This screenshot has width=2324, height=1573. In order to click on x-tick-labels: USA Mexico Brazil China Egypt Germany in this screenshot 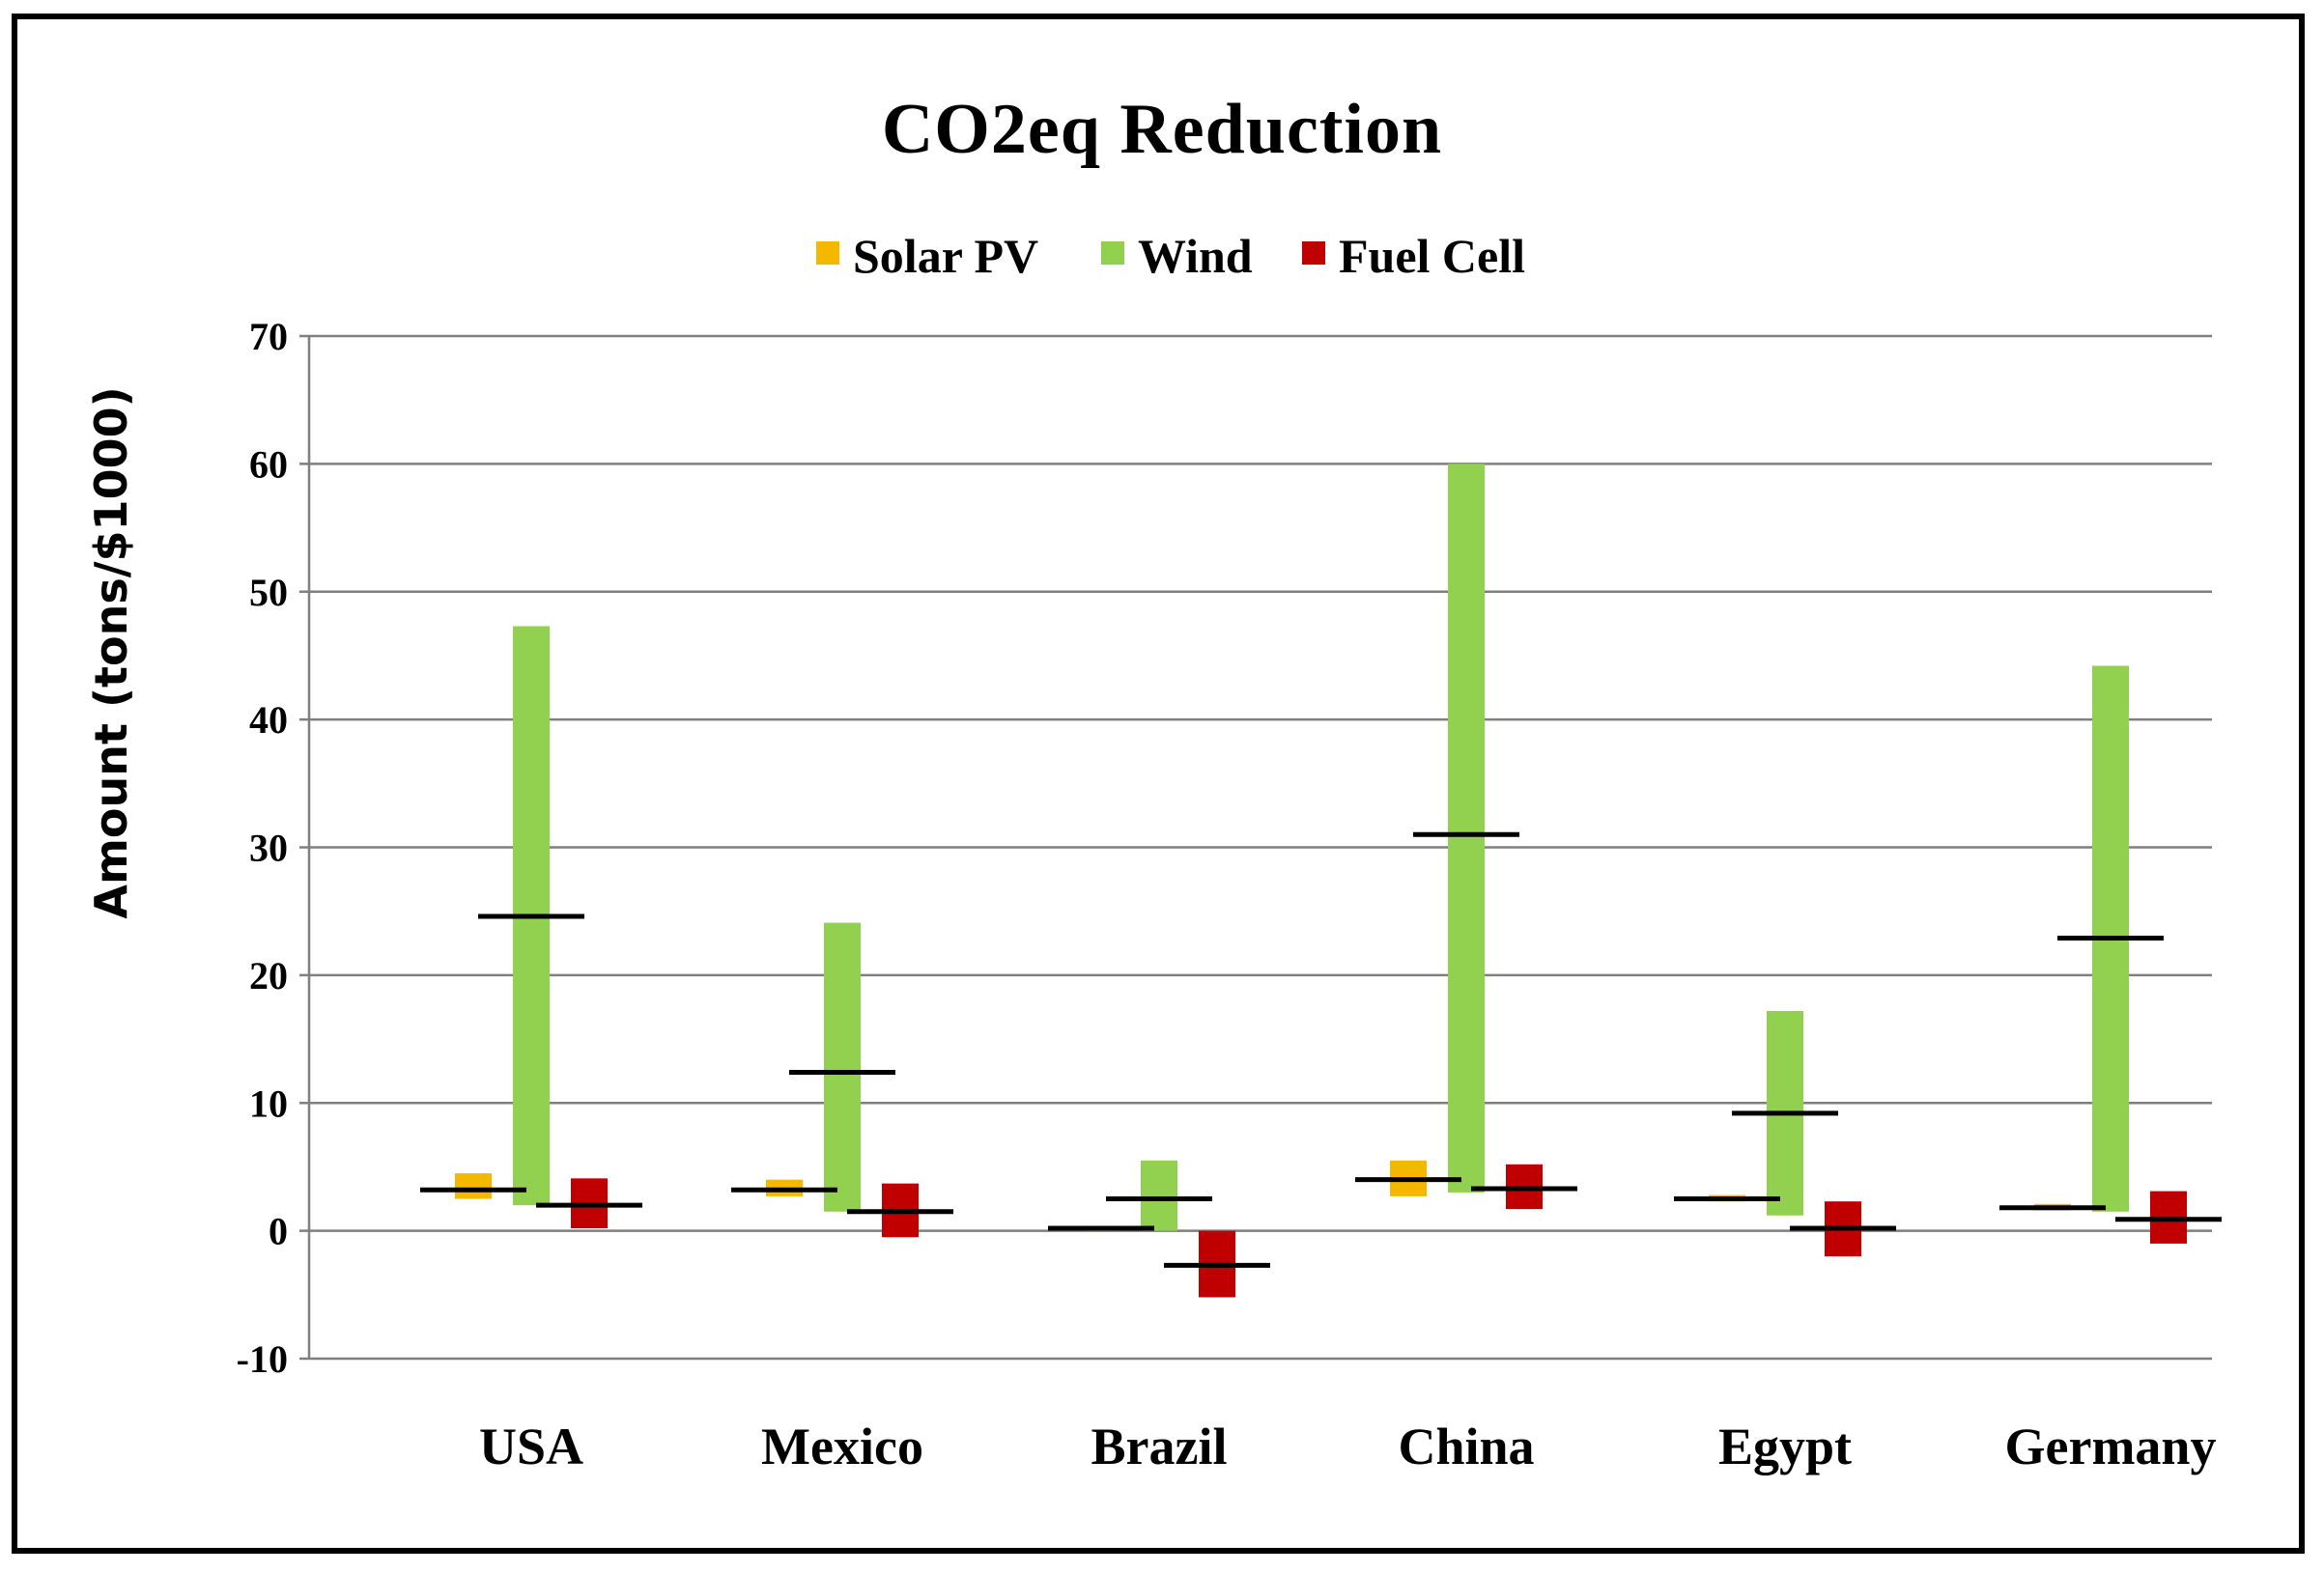, I will do `click(1347, 1447)`.